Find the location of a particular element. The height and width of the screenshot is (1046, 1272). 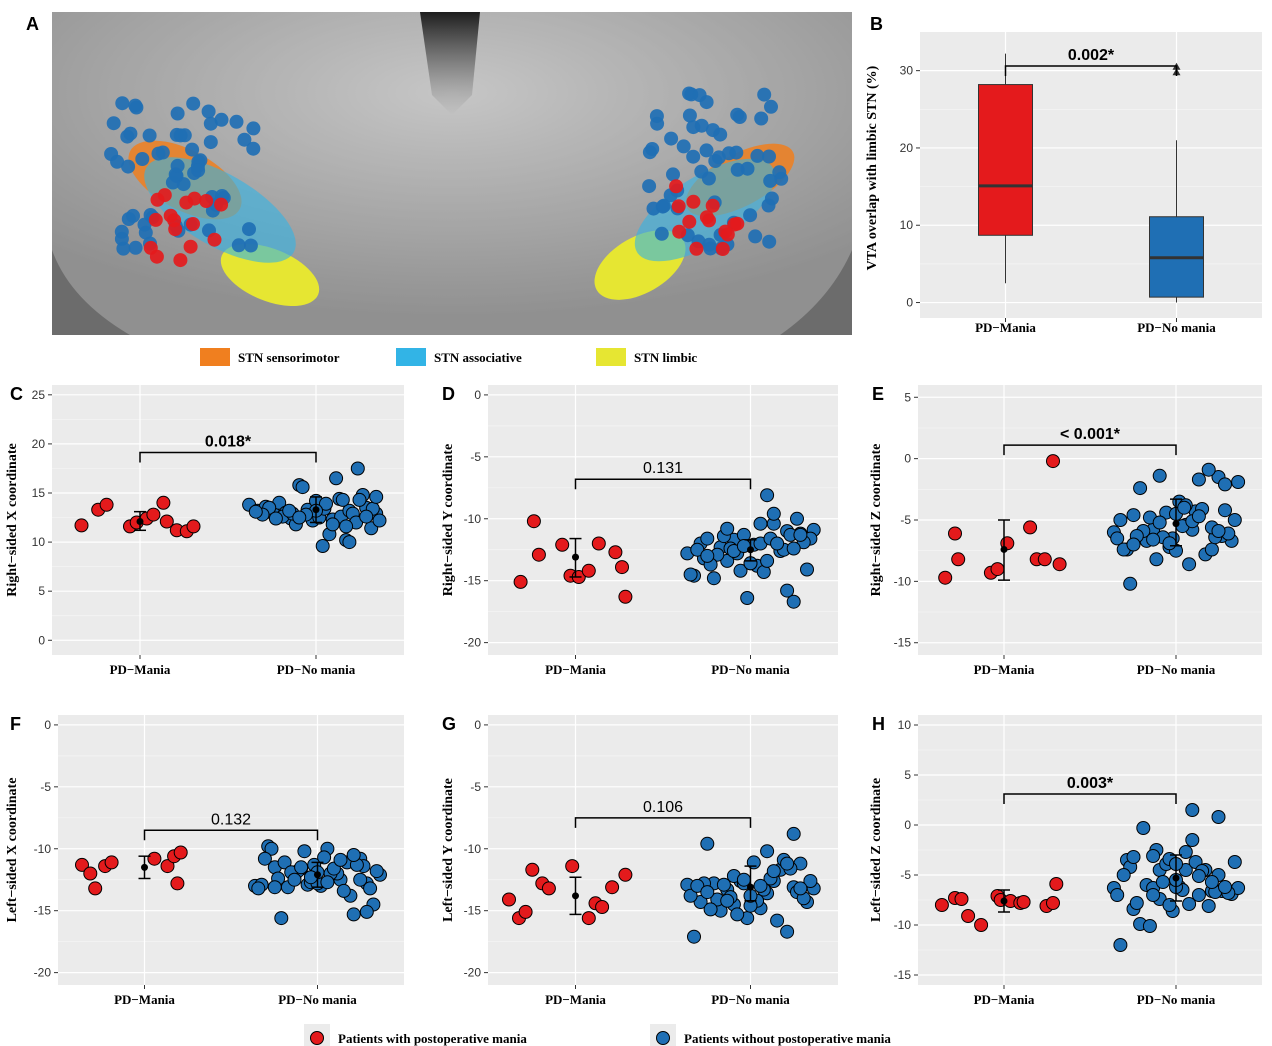

y-tick-label: 5 is located at coordinates (907, 397).